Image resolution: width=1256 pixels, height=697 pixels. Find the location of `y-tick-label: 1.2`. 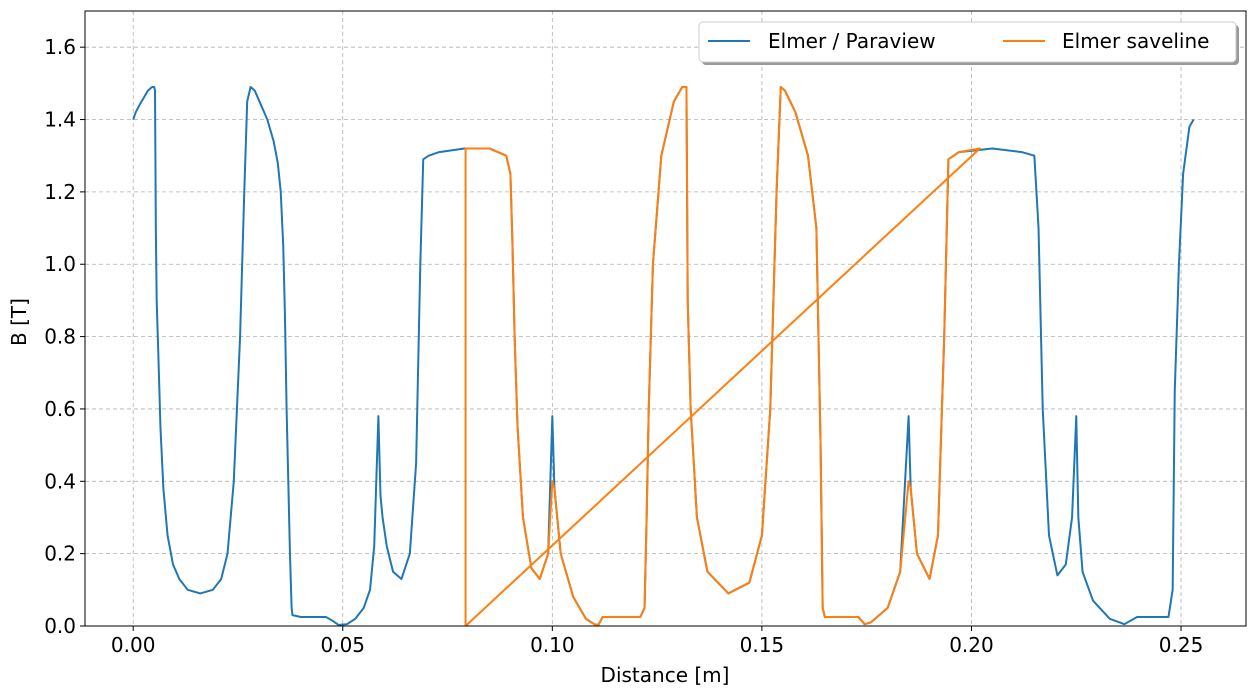

y-tick-label: 1.2 is located at coordinates (60, 192).